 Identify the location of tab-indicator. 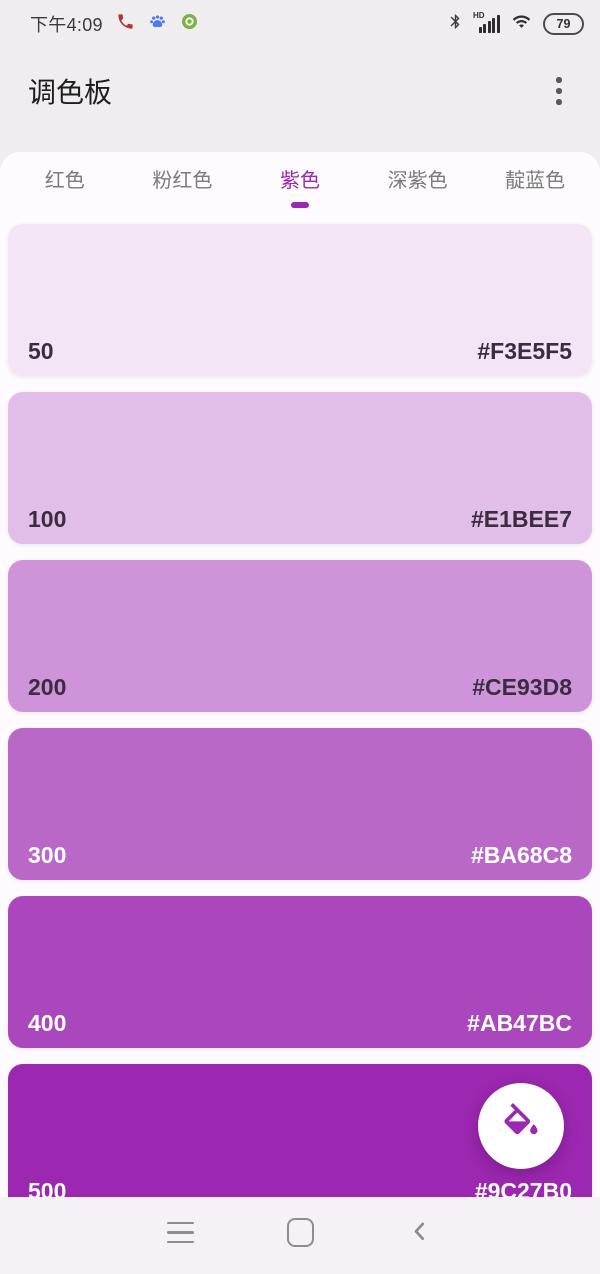
(299, 205).